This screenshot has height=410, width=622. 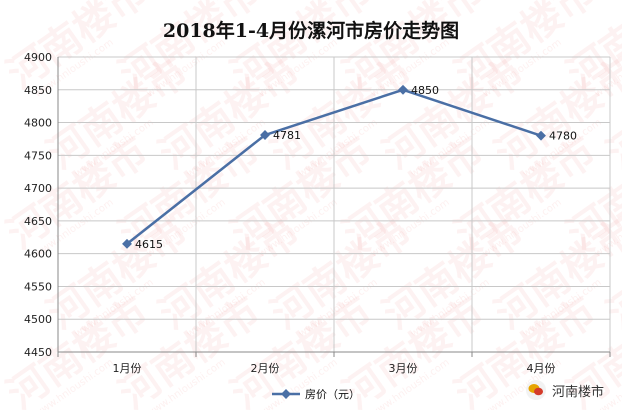 What do you see at coordinates (541, 368) in the screenshot?
I see `x-tick-label: 4月份` at bounding box center [541, 368].